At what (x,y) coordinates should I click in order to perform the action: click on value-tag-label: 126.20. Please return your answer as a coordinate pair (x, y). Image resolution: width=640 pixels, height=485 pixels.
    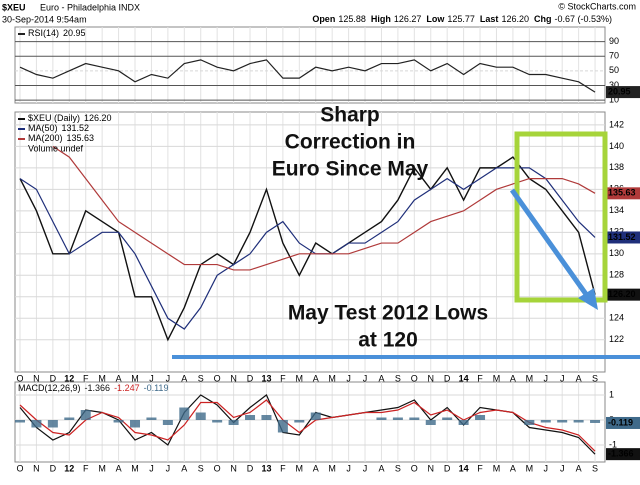
    Looking at the image, I should click on (622, 294).